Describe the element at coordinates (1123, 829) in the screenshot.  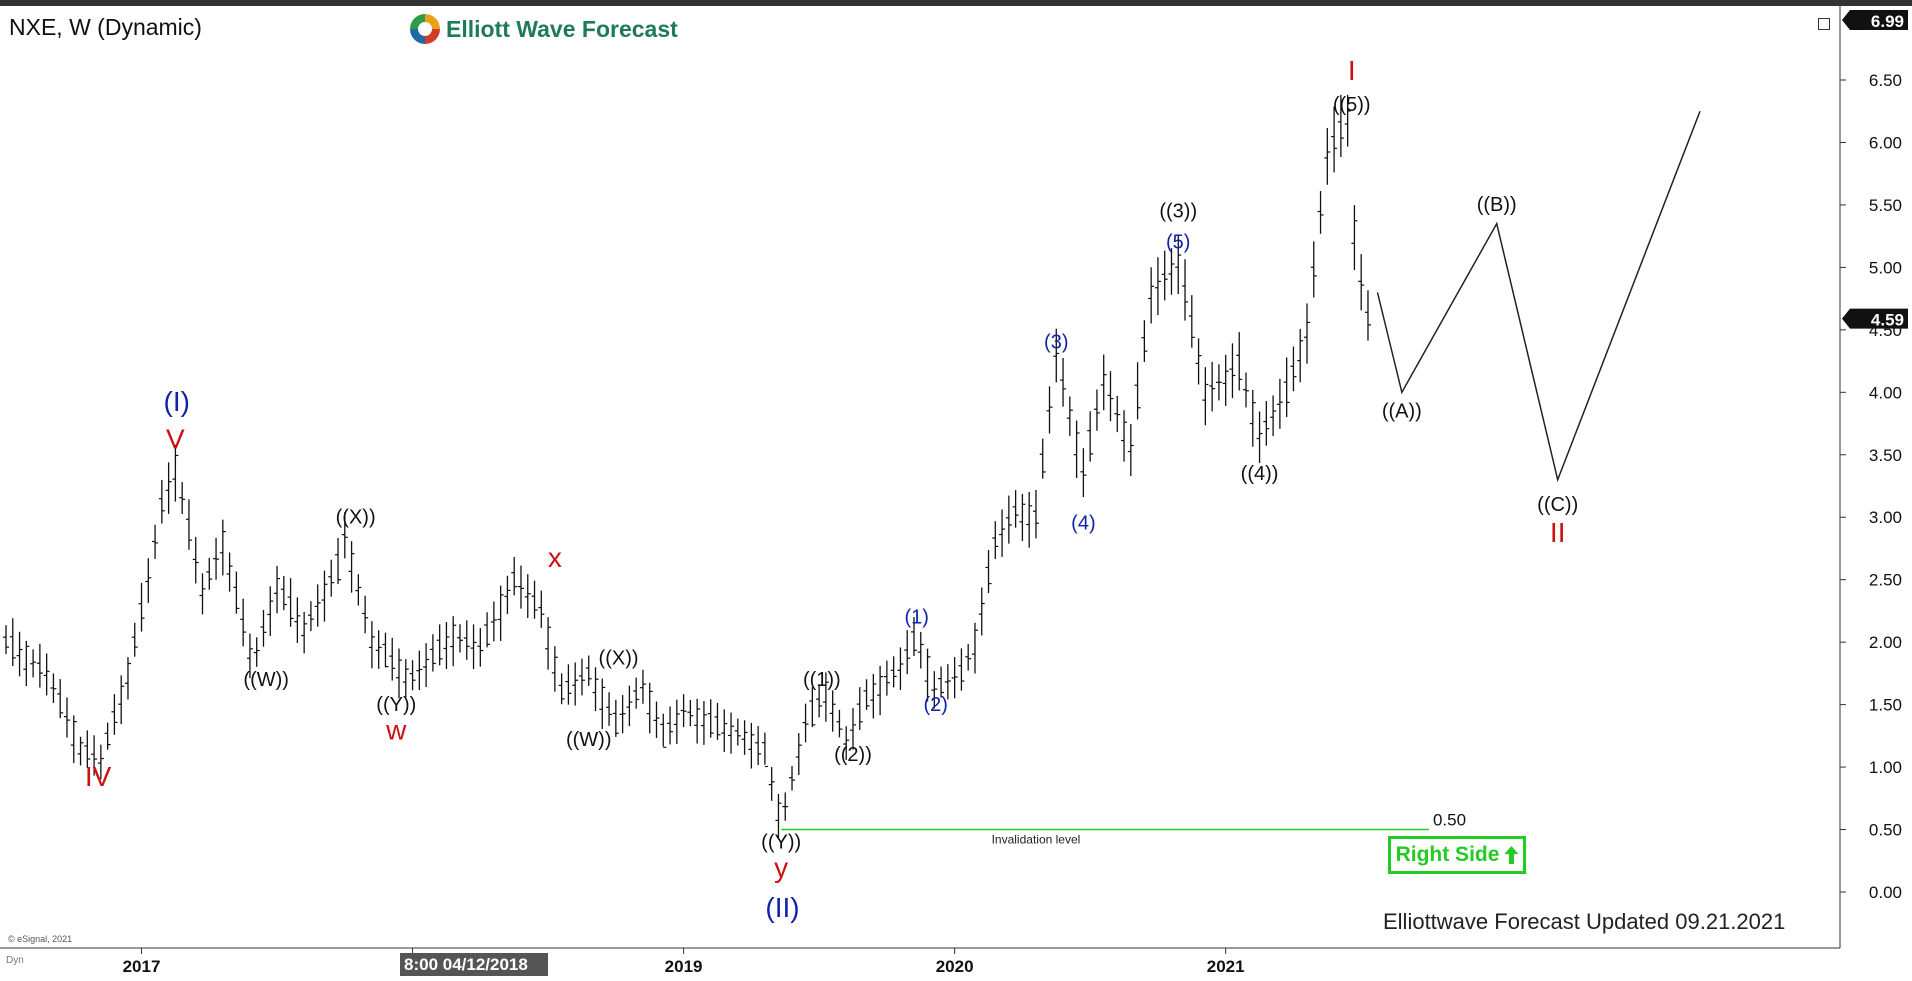
I see `invalidation-group: Invalidation level 0.50` at that location.